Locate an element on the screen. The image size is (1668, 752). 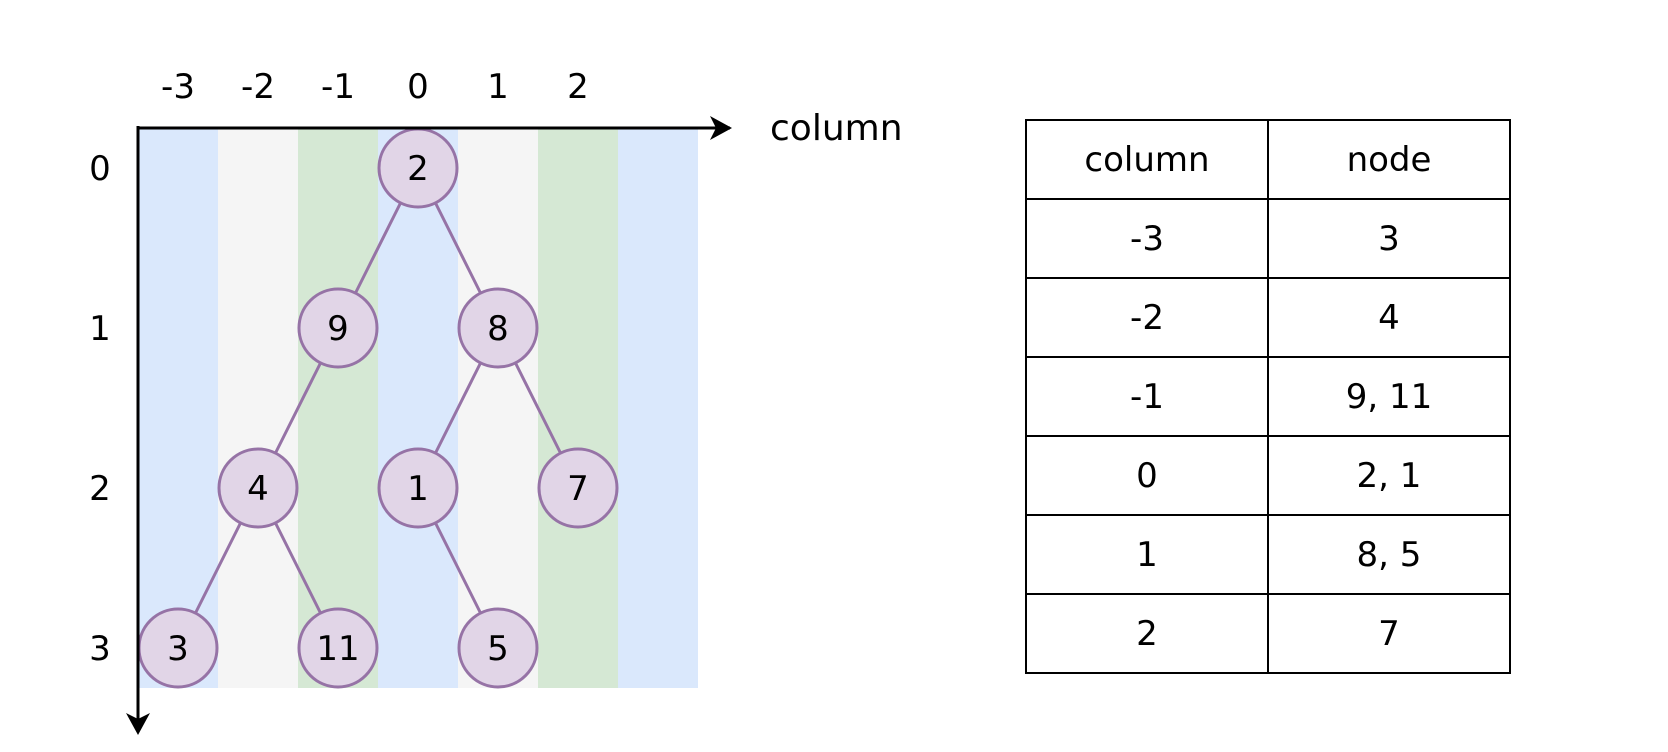
tree-node: 5 is located at coordinates (498, 648).